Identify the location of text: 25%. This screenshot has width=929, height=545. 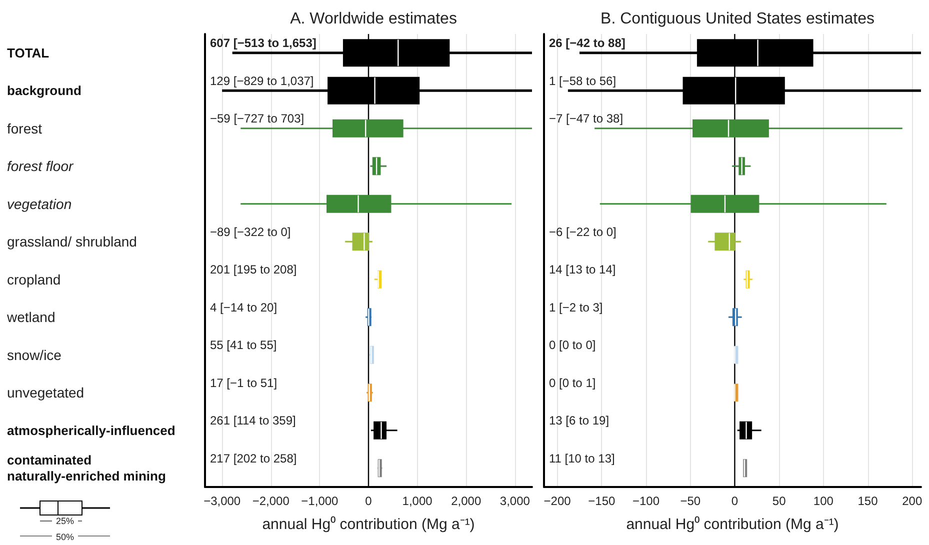
(65, 521).